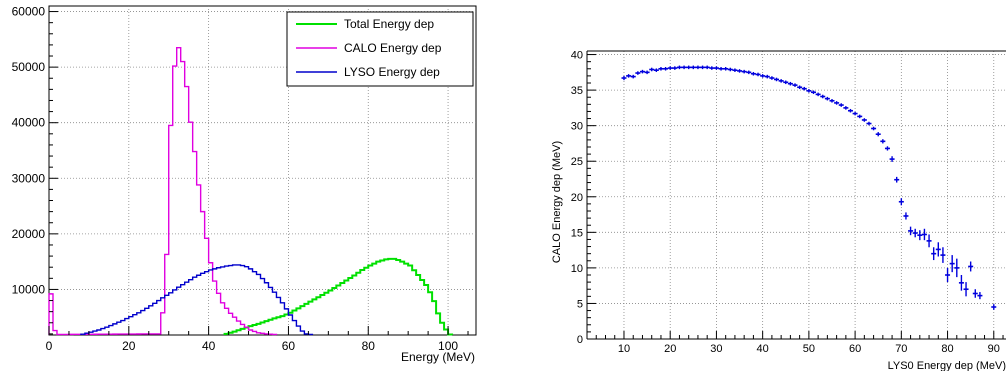 The width and height of the screenshot is (1006, 371). What do you see at coordinates (438, 357) in the screenshot?
I see `histogram-x-axis-label: Energy (MeV)` at bounding box center [438, 357].